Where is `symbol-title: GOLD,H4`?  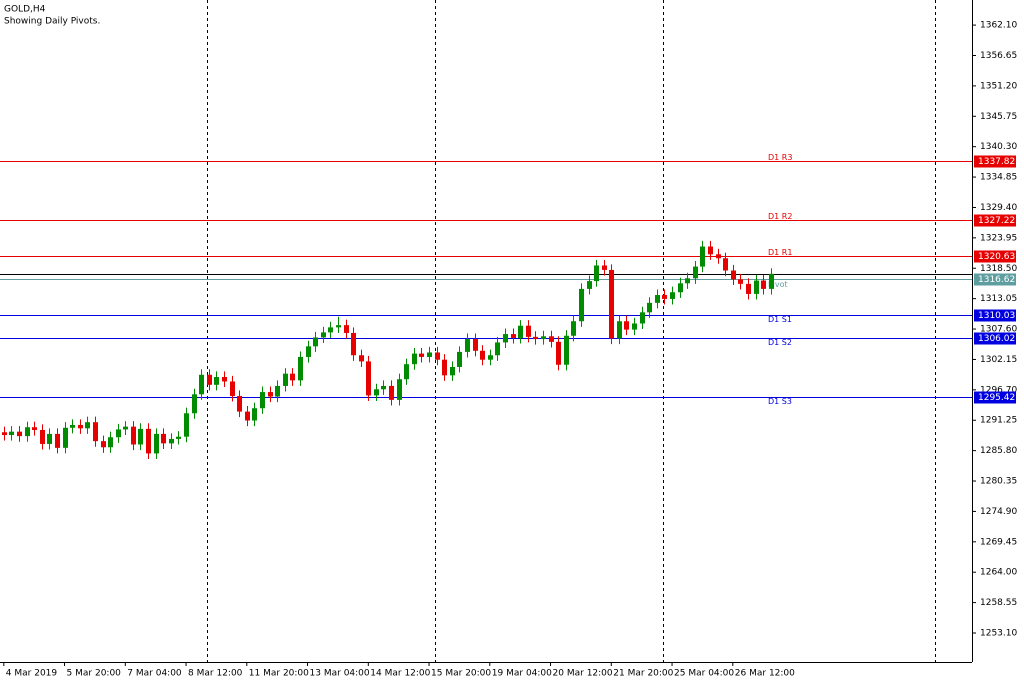
symbol-title: GOLD,H4 is located at coordinates (25, 10).